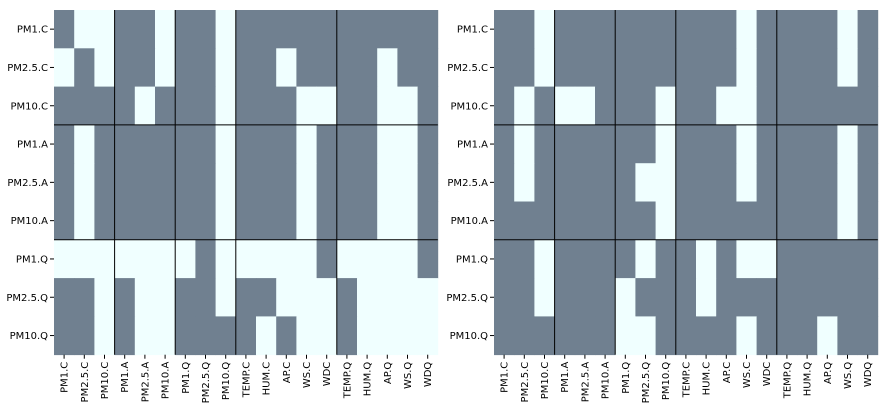  What do you see at coordinates (246, 380) in the screenshot?
I see `column-label: TEMP.C` at bounding box center [246, 380].